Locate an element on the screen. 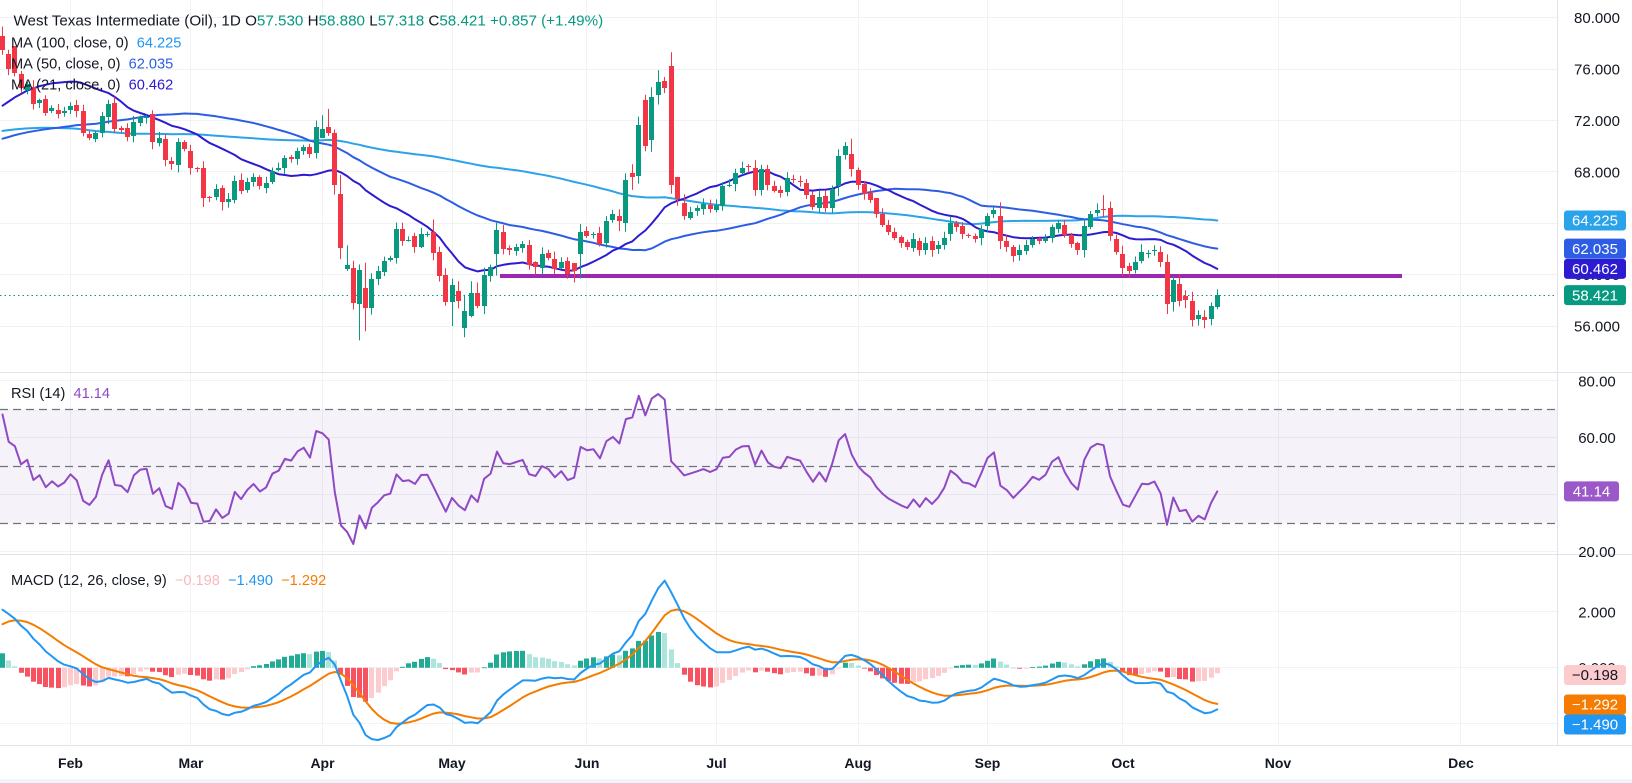 This screenshot has width=1632, height=783. svg-text: RSI (14) 41.14 is located at coordinates (60, 394).